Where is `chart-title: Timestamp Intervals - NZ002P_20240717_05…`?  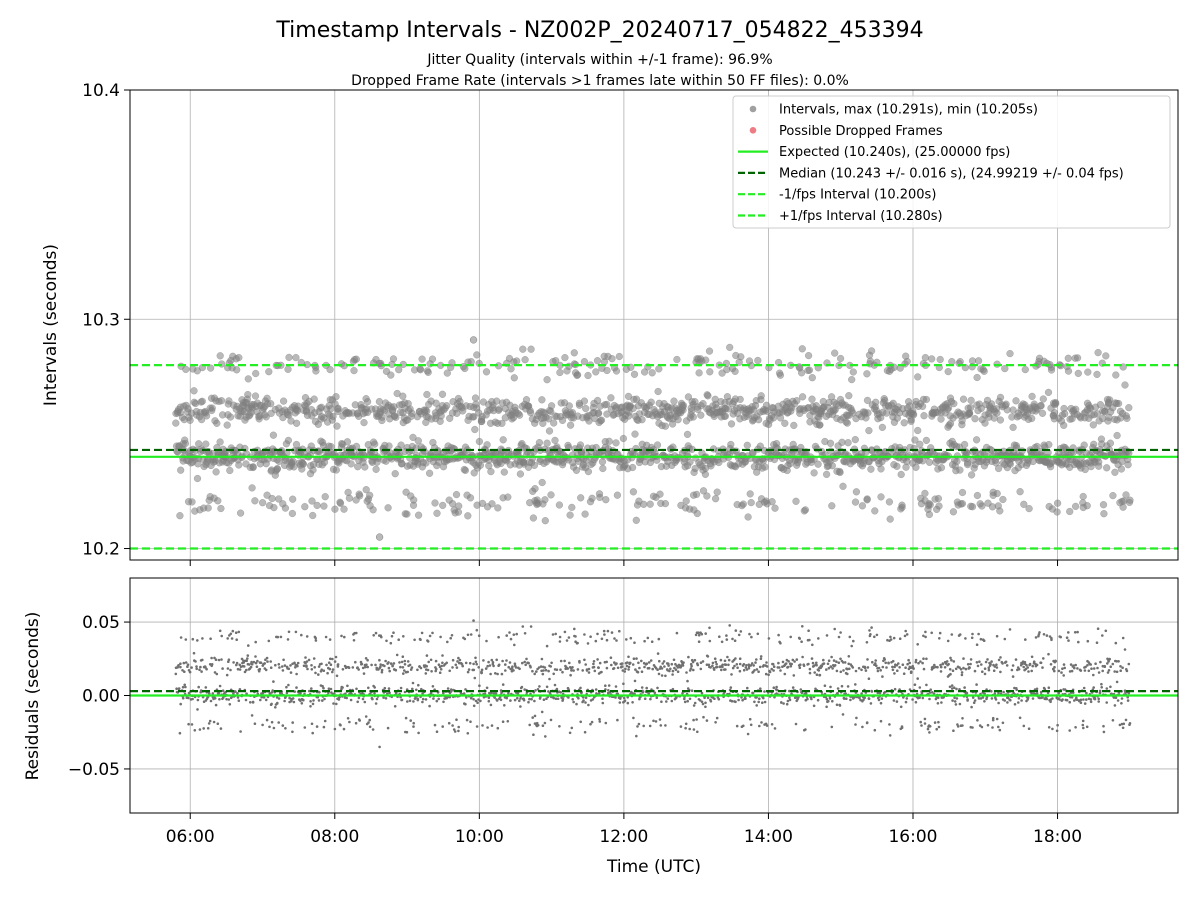 chart-title: Timestamp Intervals - NZ002P_20240717_05… is located at coordinates (599, 30).